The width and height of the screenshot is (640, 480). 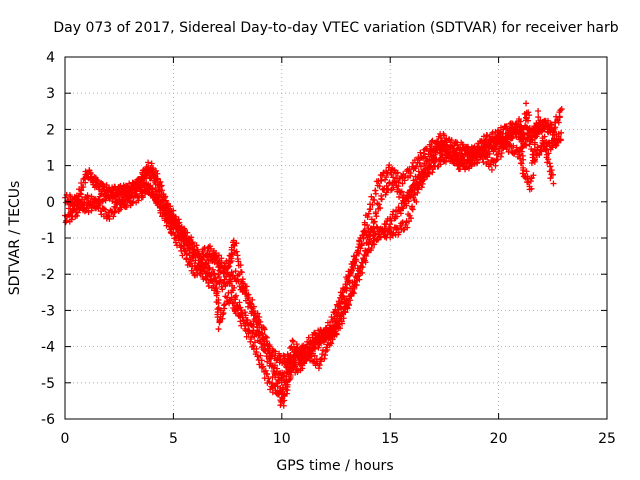 I want to click on y-axis-label: SDTVAR / TECUs, so click(x=15, y=238).